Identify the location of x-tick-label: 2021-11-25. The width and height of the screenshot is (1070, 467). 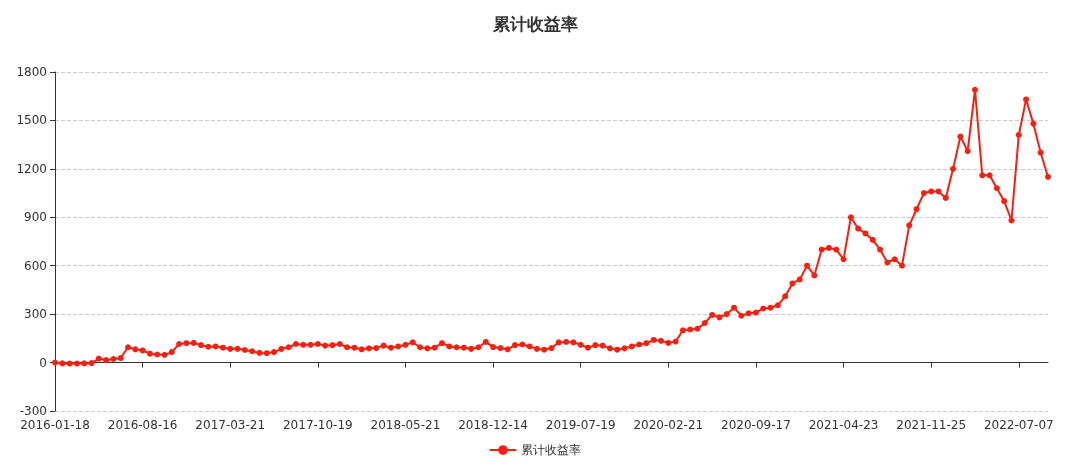
(931, 425).